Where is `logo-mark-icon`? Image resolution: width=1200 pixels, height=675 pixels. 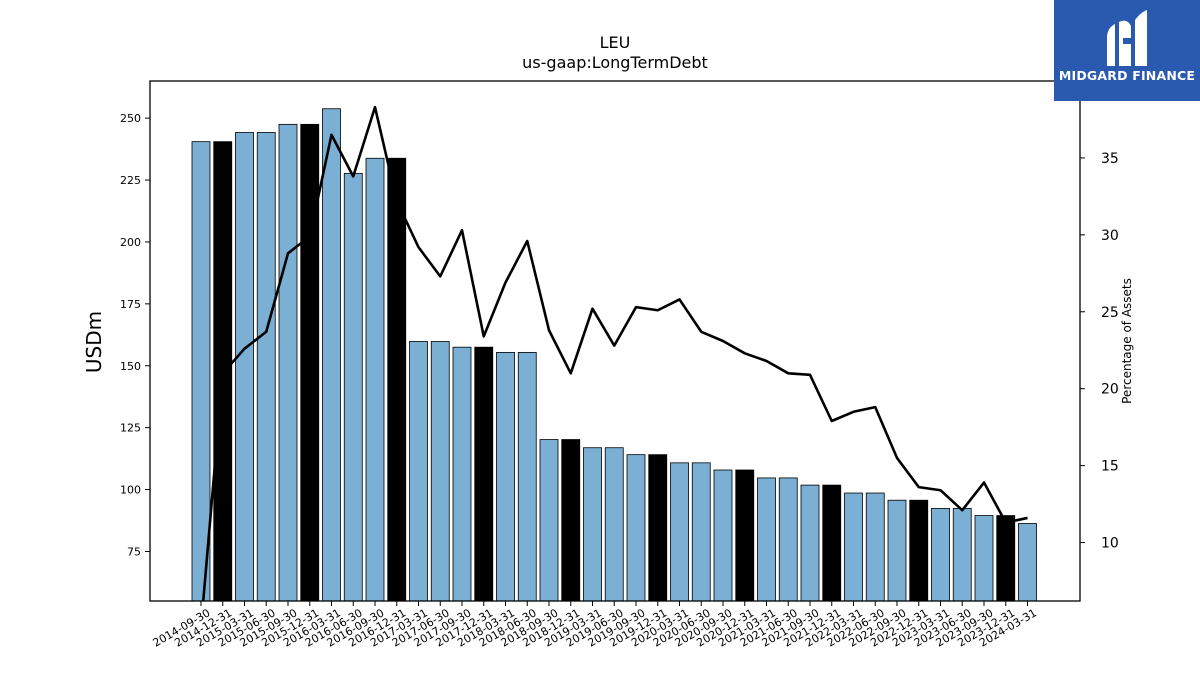 logo-mark-icon is located at coordinates (1127, 38).